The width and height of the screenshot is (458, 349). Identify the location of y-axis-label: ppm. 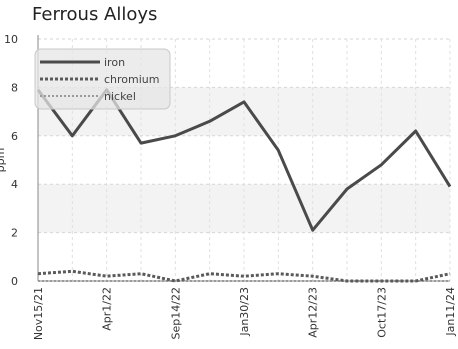
(3, 160).